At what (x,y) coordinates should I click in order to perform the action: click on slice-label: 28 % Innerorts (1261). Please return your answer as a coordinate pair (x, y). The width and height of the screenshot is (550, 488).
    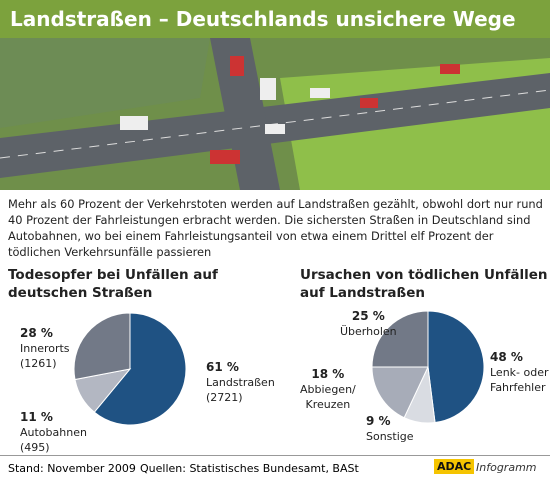
    Looking at the image, I should click on (45, 348).